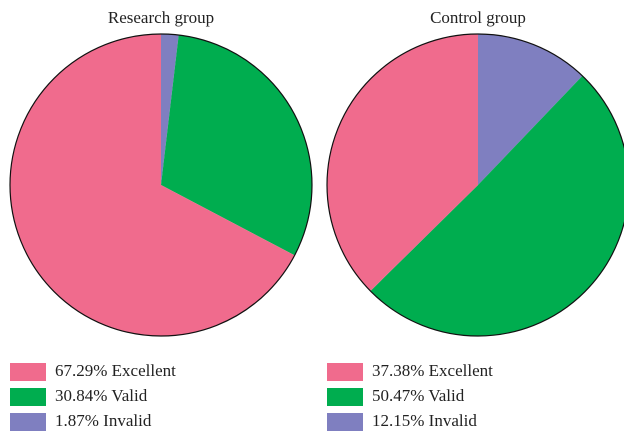 The width and height of the screenshot is (624, 438). What do you see at coordinates (478, 17) in the screenshot?
I see `chart-title: Control group` at bounding box center [478, 17].